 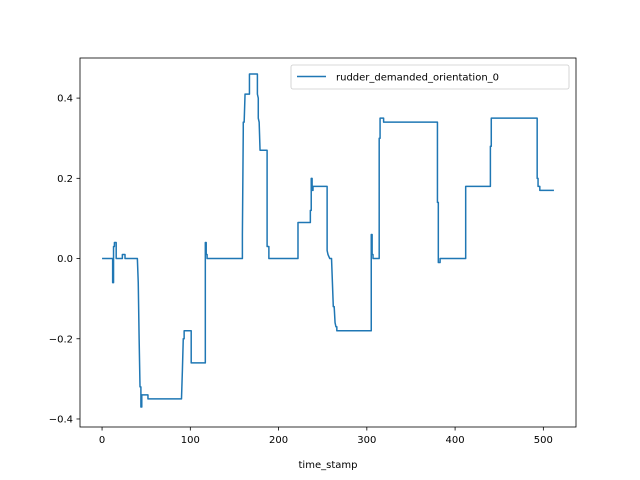 What do you see at coordinates (455, 440) in the screenshot?
I see `x-tick-label: 400` at bounding box center [455, 440].